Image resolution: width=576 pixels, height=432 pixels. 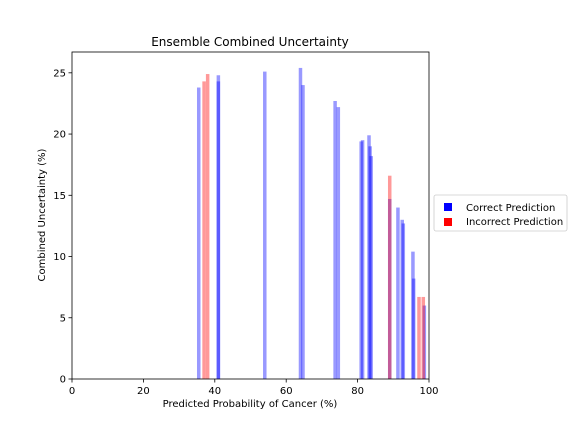 What do you see at coordinates (59, 135) in the screenshot?
I see `y-tick-label-20: 20` at bounding box center [59, 135].